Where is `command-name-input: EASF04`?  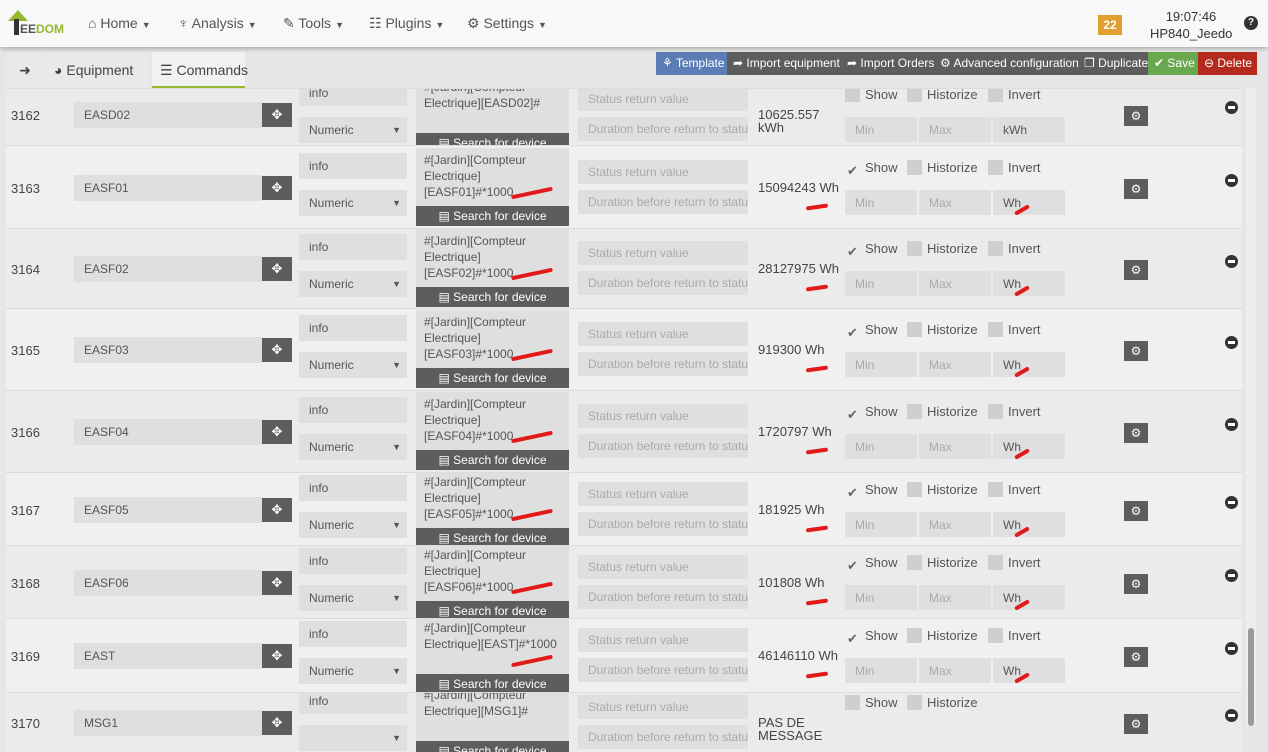 command-name-input: EASF04 is located at coordinates (168, 432).